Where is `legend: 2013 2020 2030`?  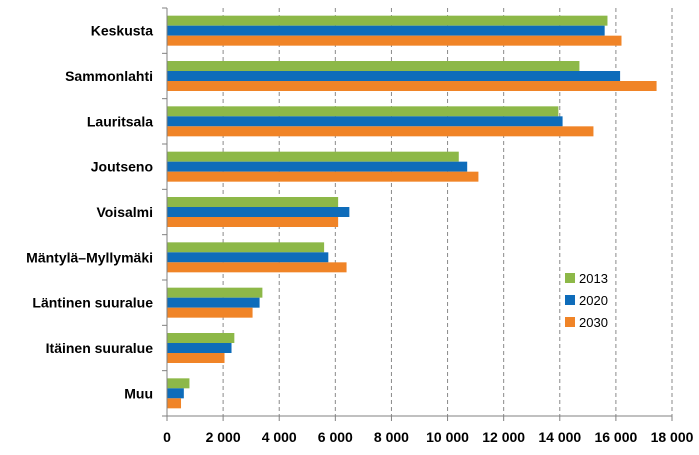
legend: 2013 2020 2030 is located at coordinates (586, 300).